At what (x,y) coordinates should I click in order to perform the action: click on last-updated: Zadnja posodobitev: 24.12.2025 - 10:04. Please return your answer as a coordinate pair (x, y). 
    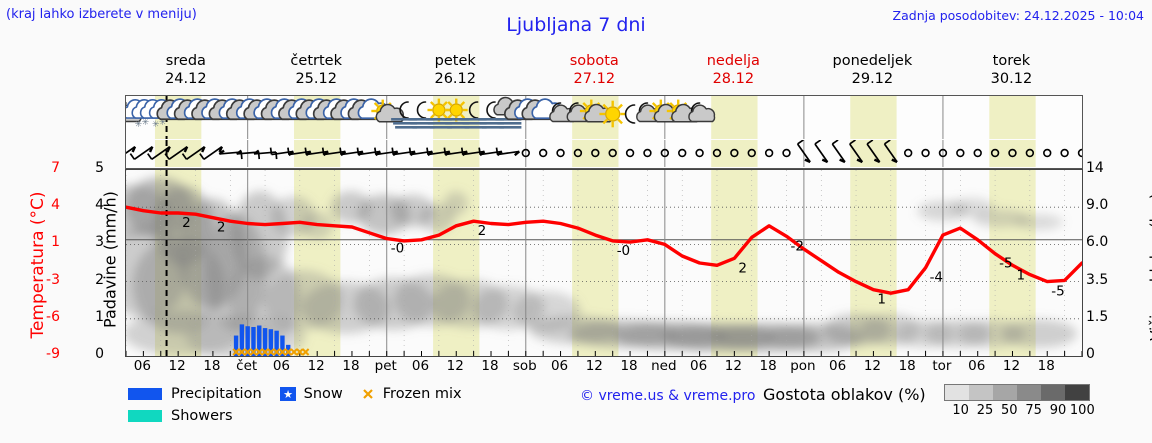
    Looking at the image, I should click on (1018, 15).